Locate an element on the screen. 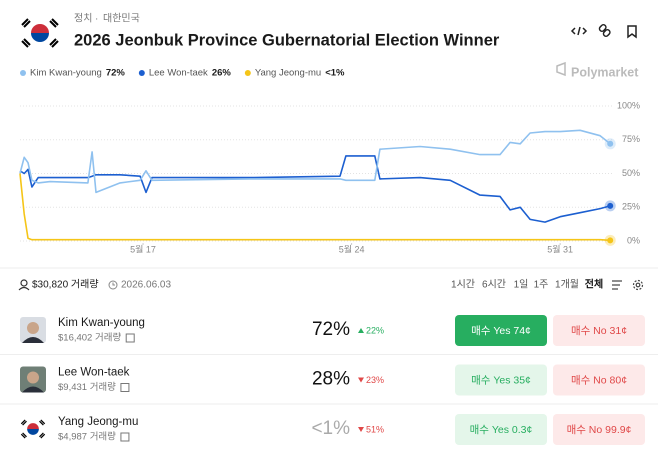 The image size is (658, 458). change: 51% is located at coordinates (375, 429).